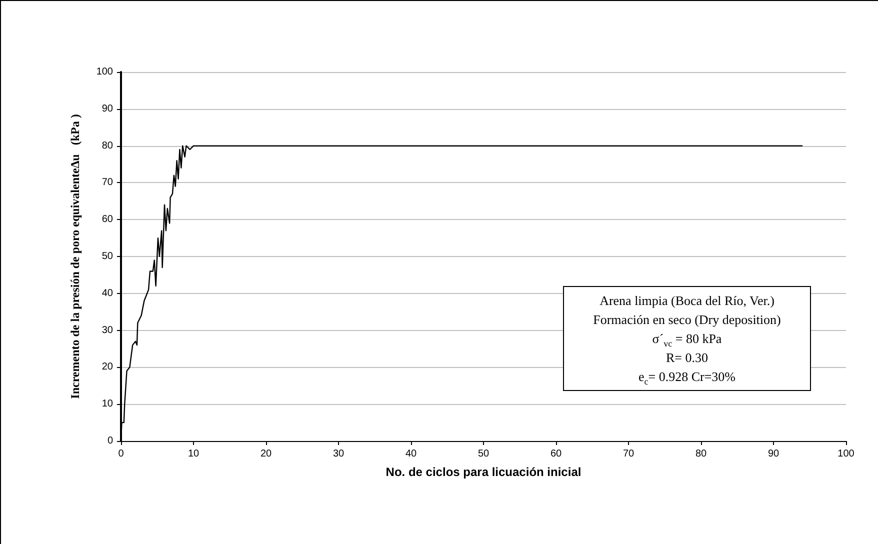 The height and width of the screenshot is (544, 878). What do you see at coordinates (108, 146) in the screenshot?
I see `y-tick-label: 80` at bounding box center [108, 146].